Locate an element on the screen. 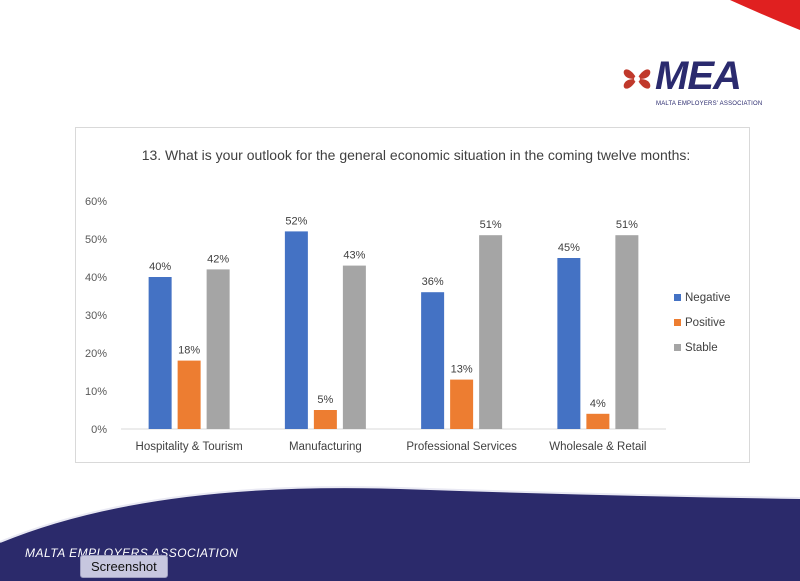  data-label: 52% is located at coordinates (296, 221).